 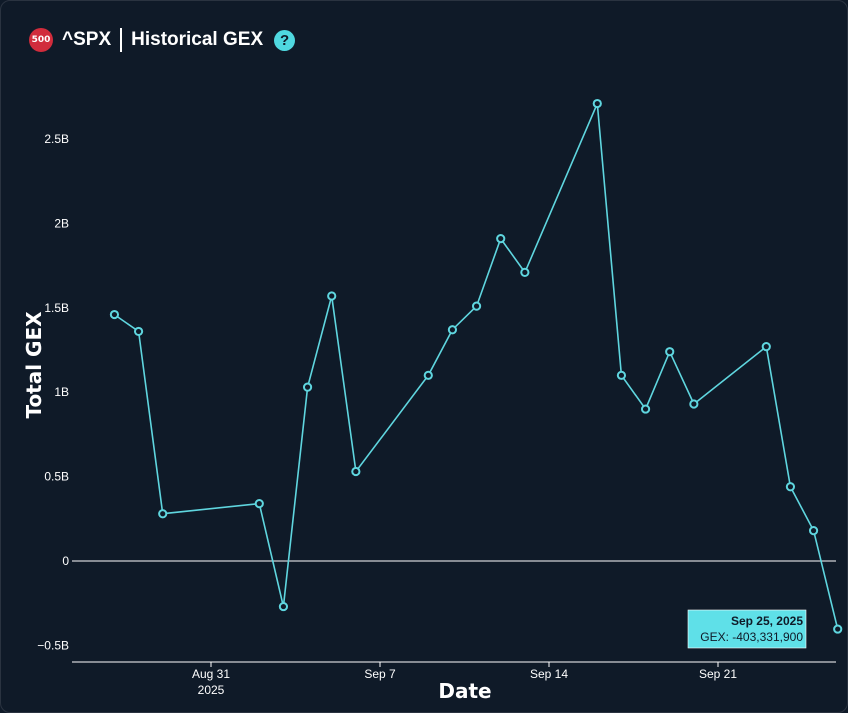 What do you see at coordinates (61, 223) in the screenshot?
I see `y-tick-label: 2B` at bounding box center [61, 223].